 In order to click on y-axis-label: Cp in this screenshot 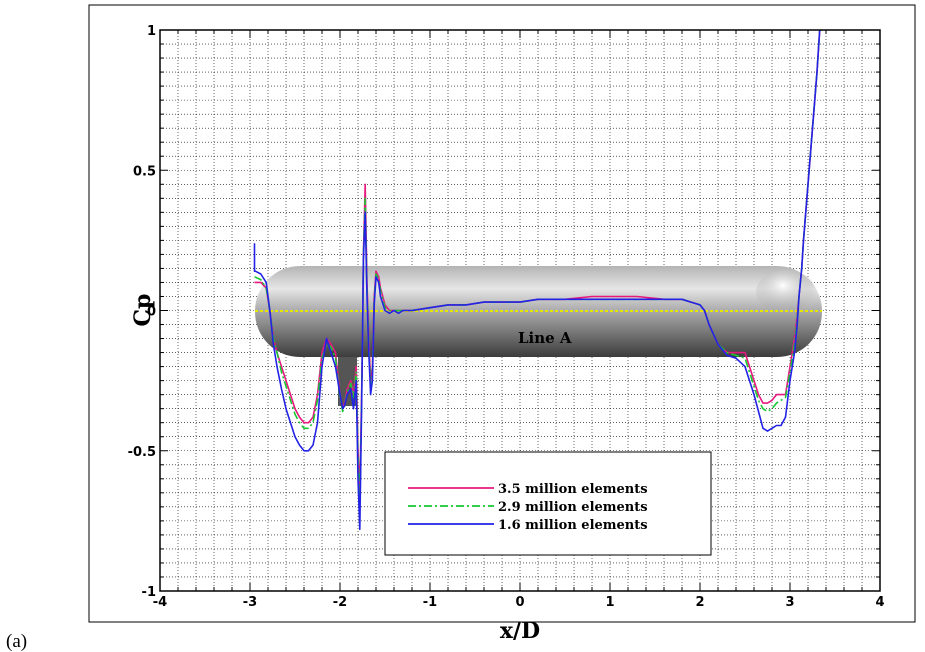, I will do `click(143, 310)`.